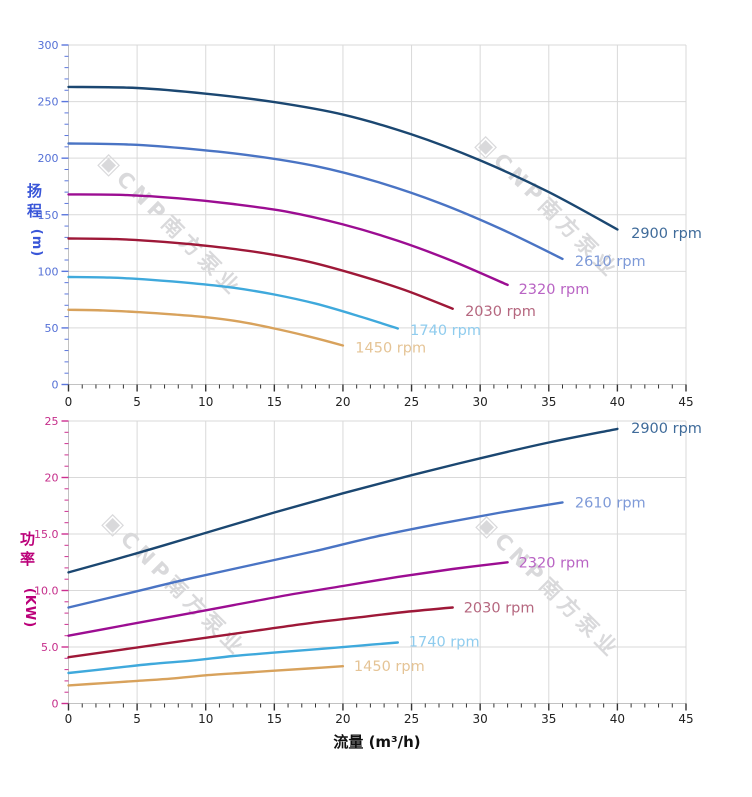 Image resolution: width=752 pixels, height=797 pixels. What do you see at coordinates (36, 243) in the screenshot?
I see `head-axis-unit: (m)` at bounding box center [36, 243].